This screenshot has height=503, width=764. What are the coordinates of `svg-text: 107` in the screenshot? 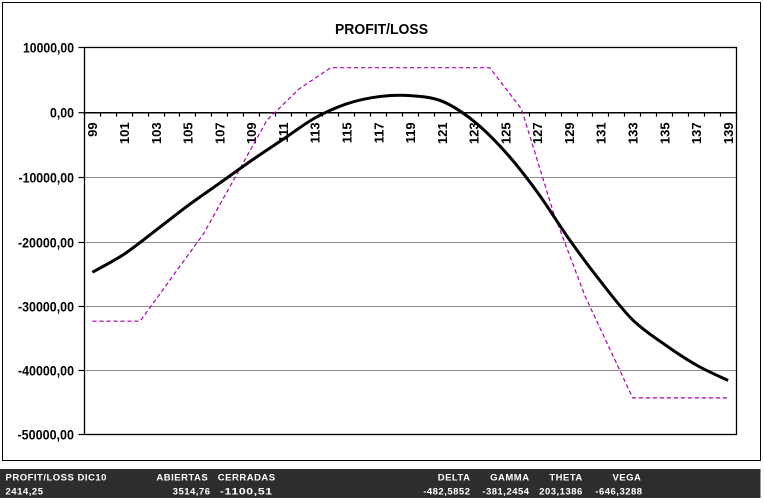 It's located at (219, 133).